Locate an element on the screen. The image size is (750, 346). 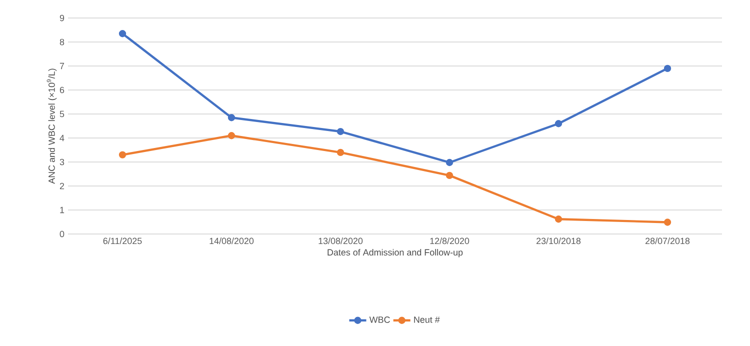
y-tick-label: 3 is located at coordinates (62, 162).